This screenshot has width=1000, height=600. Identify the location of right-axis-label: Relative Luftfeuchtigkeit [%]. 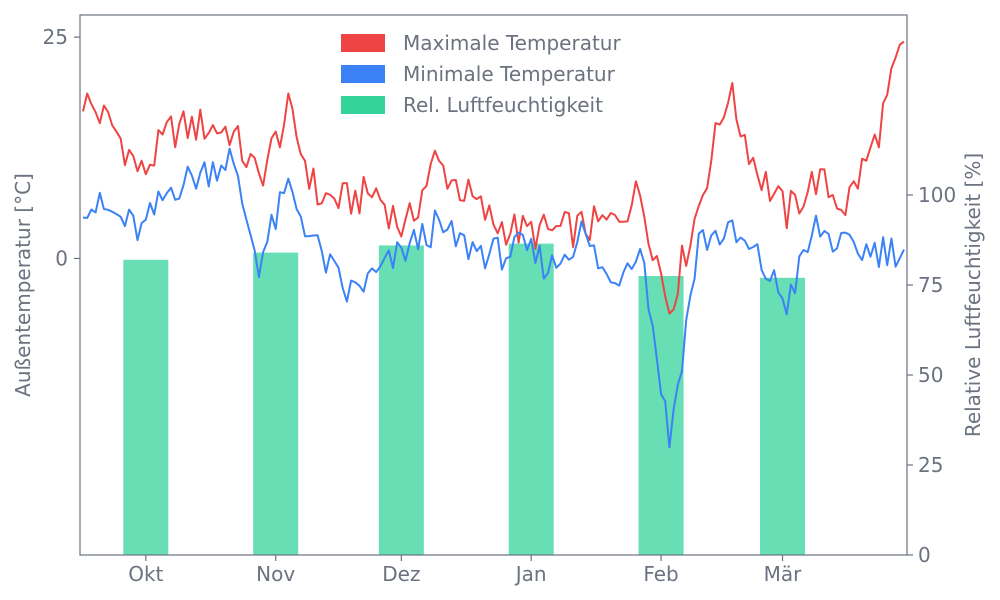
(973, 295).